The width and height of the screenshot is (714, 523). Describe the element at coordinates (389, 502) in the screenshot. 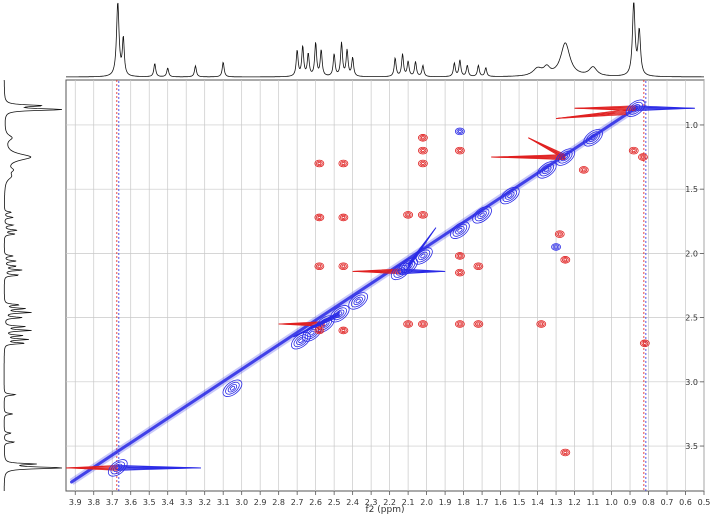

I see `x-tick-label: 2.2` at that location.